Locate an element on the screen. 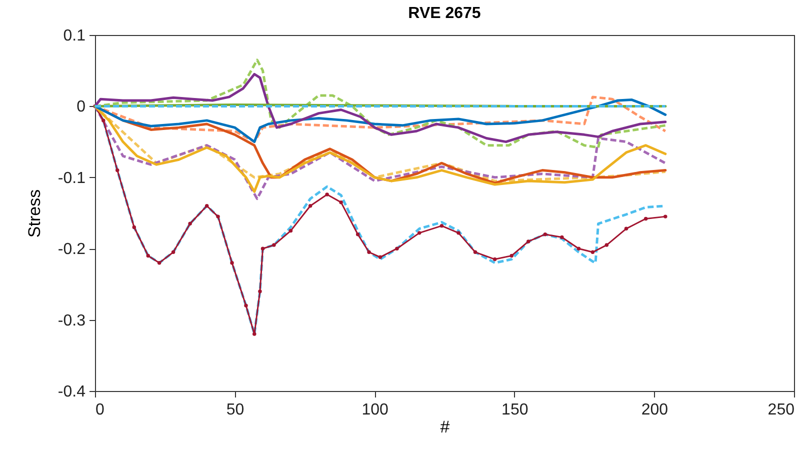  y-tick-label: -0.1 is located at coordinates (72, 178).